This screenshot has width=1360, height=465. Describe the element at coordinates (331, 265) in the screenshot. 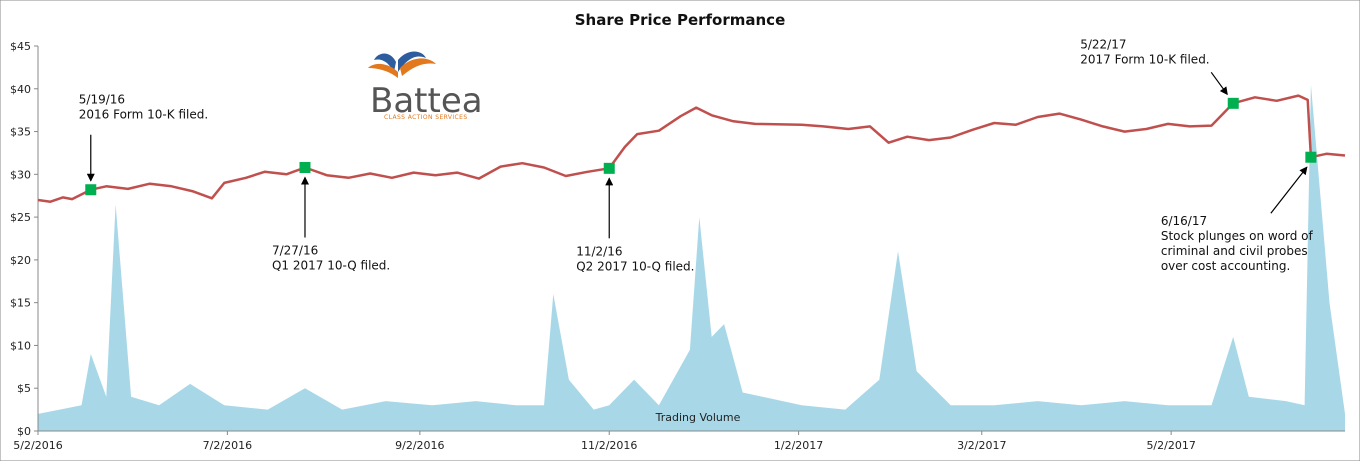

I see `annotation-text: Q1 2017 10-Q filed.` at that location.